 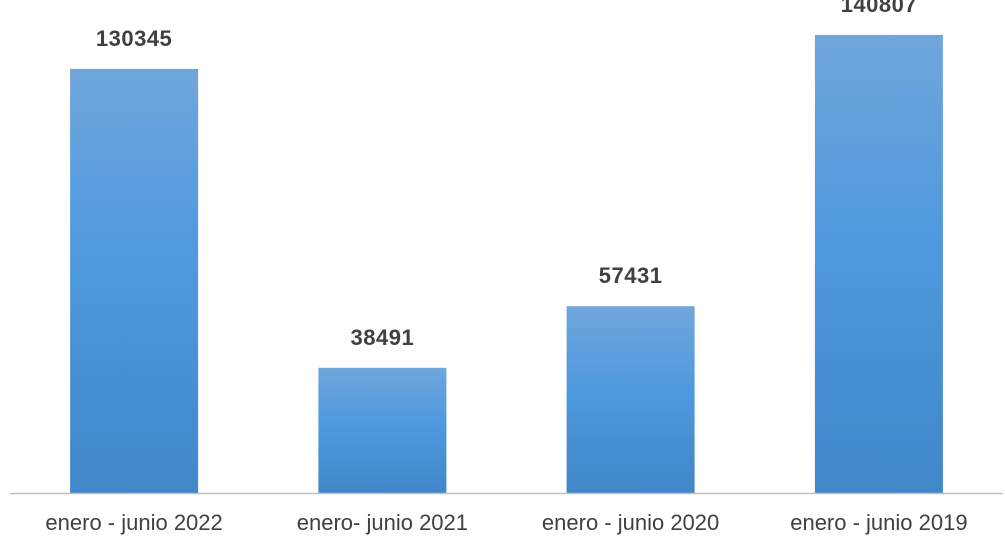 I want to click on value-label-2: 57431, so click(x=631, y=275).